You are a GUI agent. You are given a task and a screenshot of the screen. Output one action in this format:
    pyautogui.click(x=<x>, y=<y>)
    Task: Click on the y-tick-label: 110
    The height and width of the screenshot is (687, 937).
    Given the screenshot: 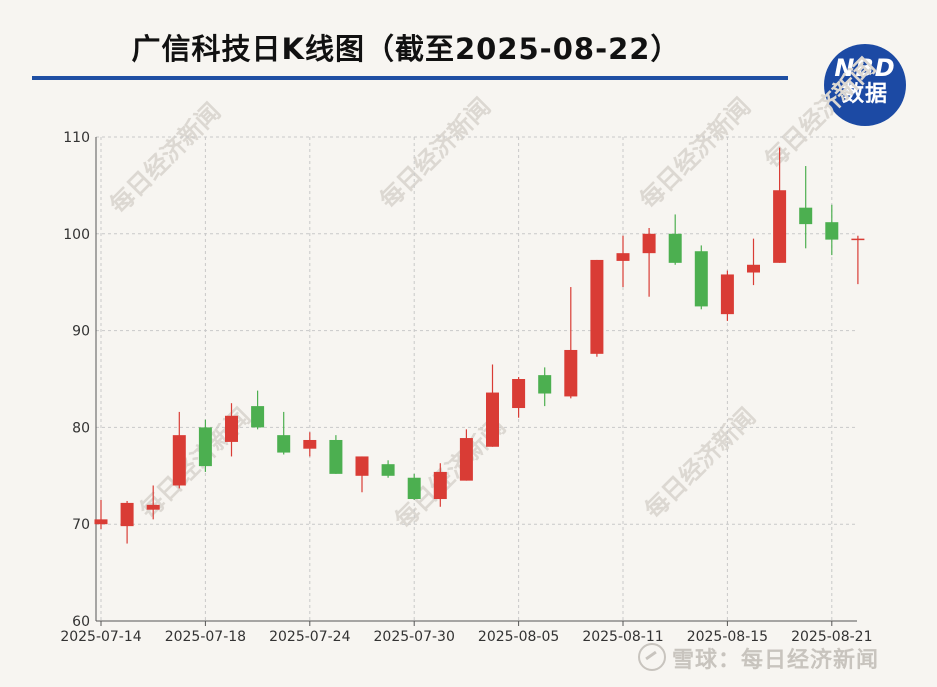 What is the action you would take?
    pyautogui.click(x=76, y=138)
    